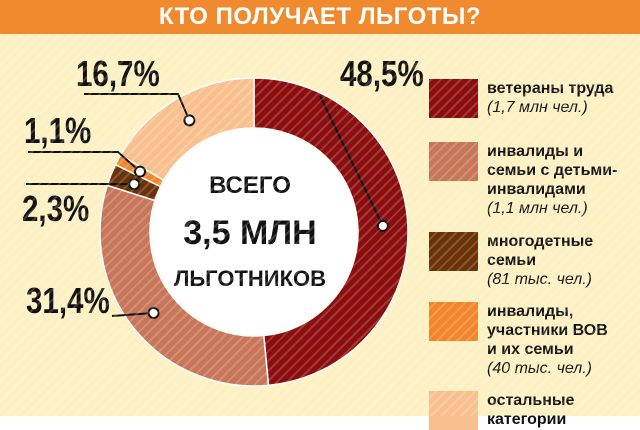 The width and height of the screenshot is (640, 430). What do you see at coordinates (562, 330) in the screenshot?
I see `legend-label-wwii: инвалиды, участники ВОВ и их семьи` at bounding box center [562, 330].